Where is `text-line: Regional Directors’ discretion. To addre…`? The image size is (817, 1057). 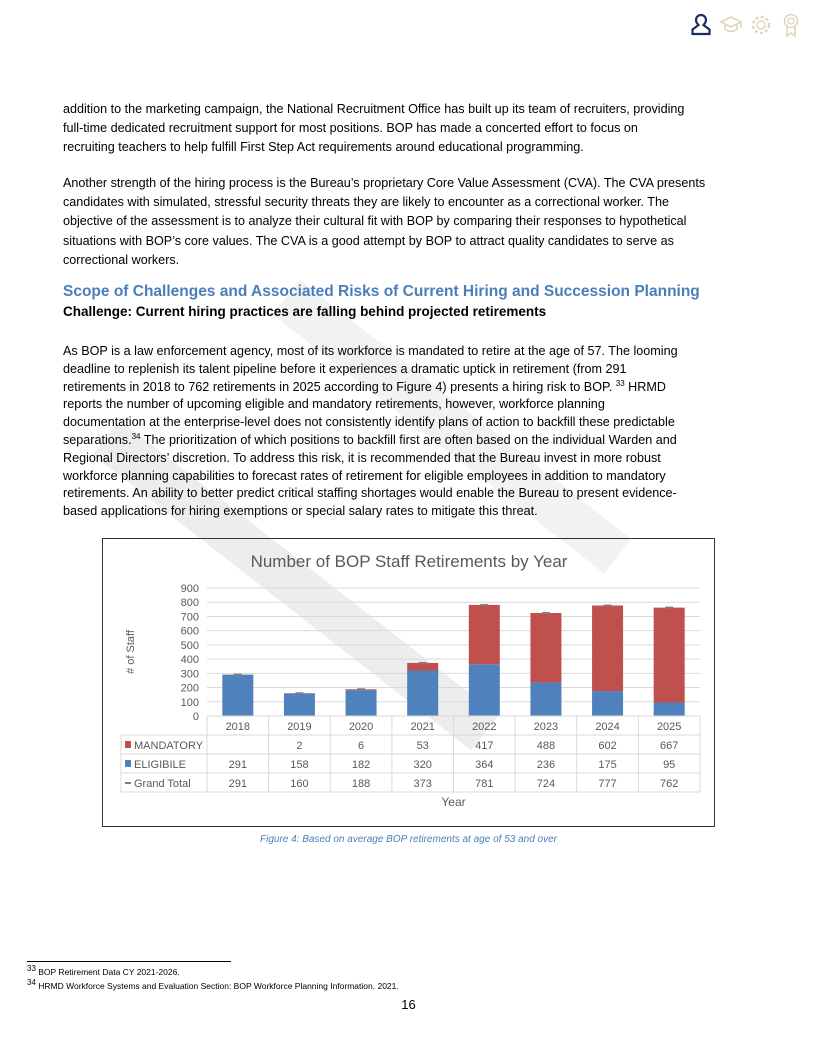 text-line: Regional Directors’ discretion. To addre… is located at coordinates (362, 457).